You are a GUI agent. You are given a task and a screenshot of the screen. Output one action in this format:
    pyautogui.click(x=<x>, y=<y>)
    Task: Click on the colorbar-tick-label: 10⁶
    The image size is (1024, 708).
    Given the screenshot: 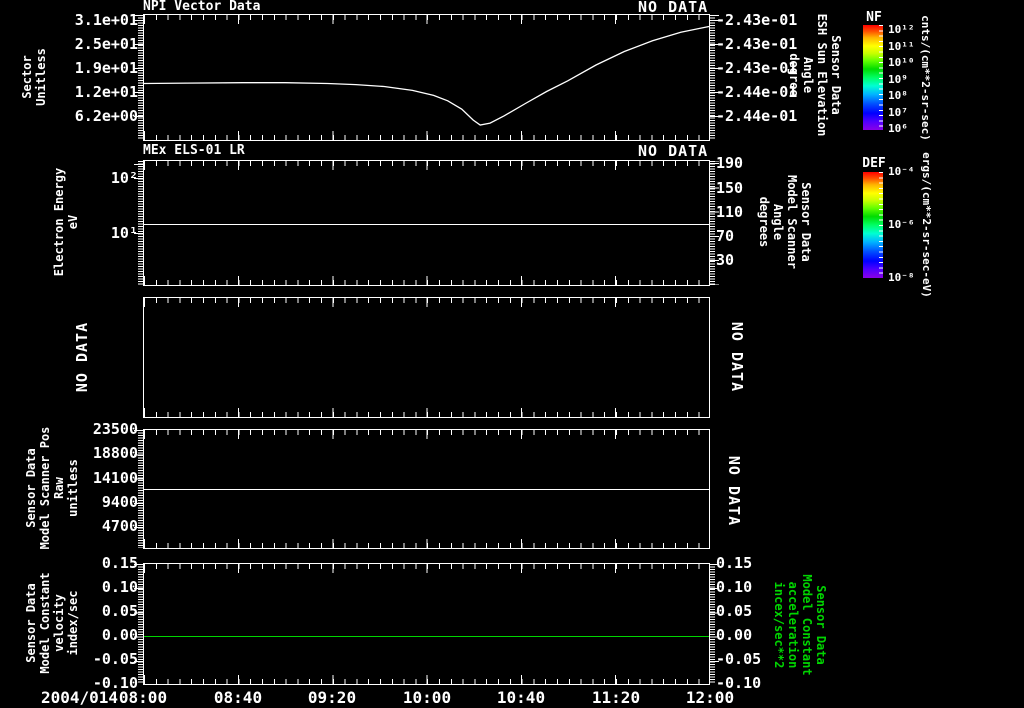 What is the action you would take?
    pyautogui.click(x=898, y=128)
    